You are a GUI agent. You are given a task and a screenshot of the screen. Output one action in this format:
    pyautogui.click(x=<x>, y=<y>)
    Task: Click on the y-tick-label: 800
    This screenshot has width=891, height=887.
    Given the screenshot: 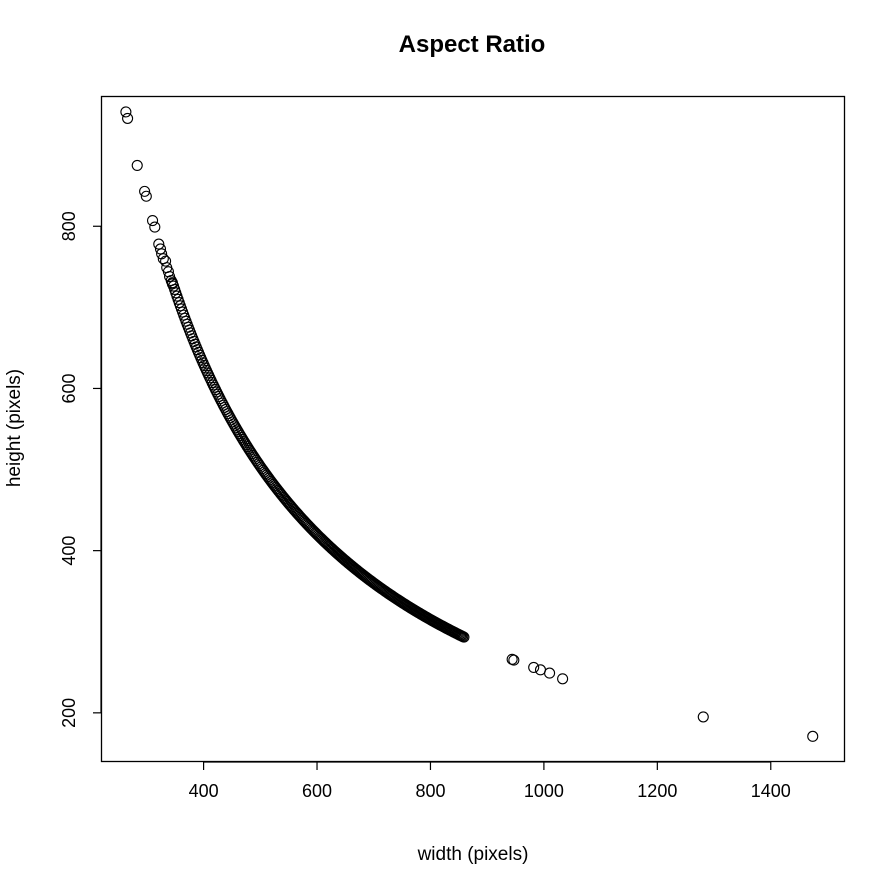 What is the action you would take?
    pyautogui.click(x=69, y=226)
    